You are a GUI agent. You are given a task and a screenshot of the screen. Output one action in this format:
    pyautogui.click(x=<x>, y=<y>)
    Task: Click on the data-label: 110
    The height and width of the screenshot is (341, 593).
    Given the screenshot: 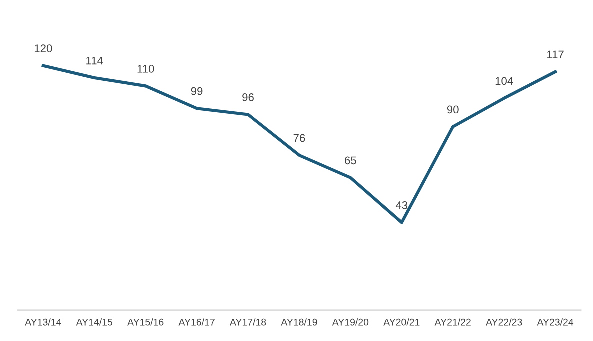 What is the action you would take?
    pyautogui.click(x=146, y=69)
    